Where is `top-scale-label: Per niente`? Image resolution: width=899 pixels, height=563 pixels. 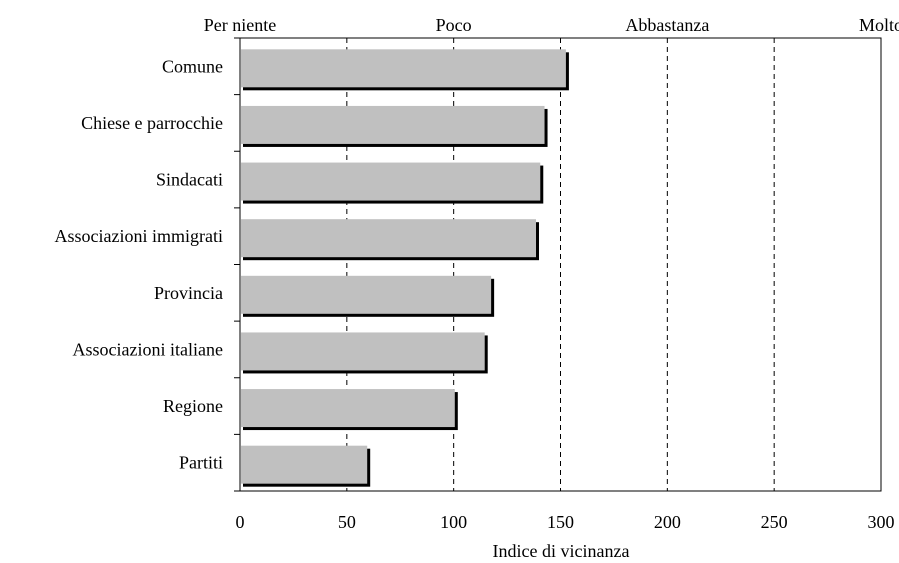
top-scale-label: Per niente is located at coordinates (240, 25).